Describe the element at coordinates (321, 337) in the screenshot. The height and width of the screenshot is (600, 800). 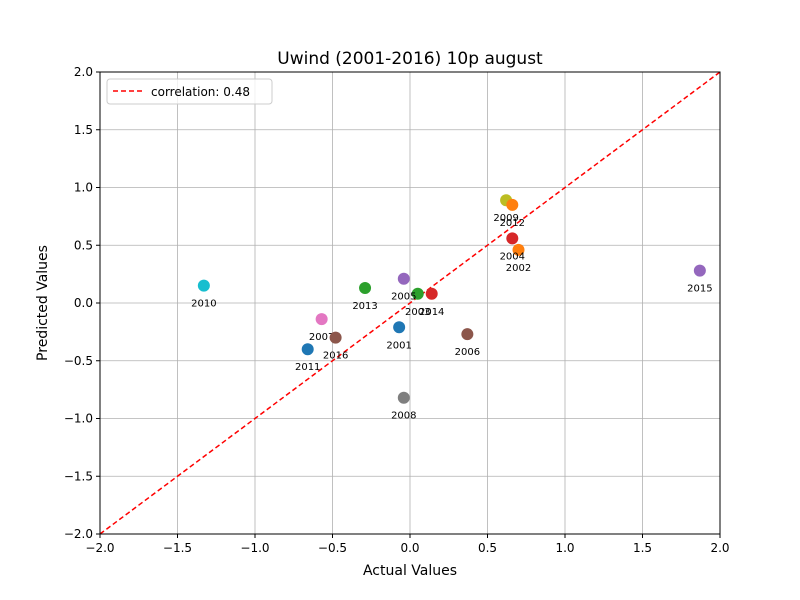
I see `point-label-2007: 2007` at that location.